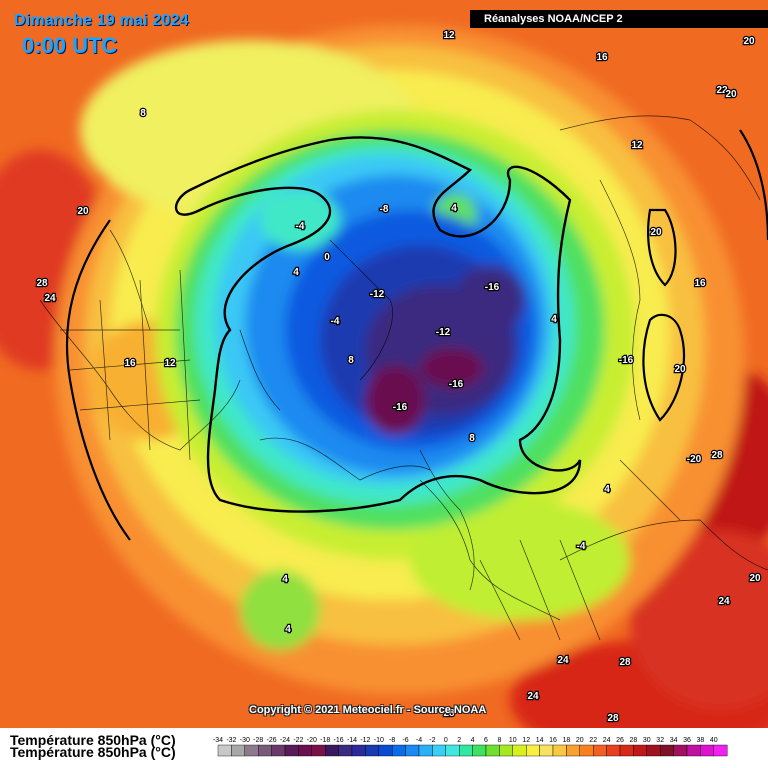 Image resolution: width=768 pixels, height=768 pixels. Describe the element at coordinates (486, 740) in the screenshot. I see `legend-tick-label: 6` at that location.